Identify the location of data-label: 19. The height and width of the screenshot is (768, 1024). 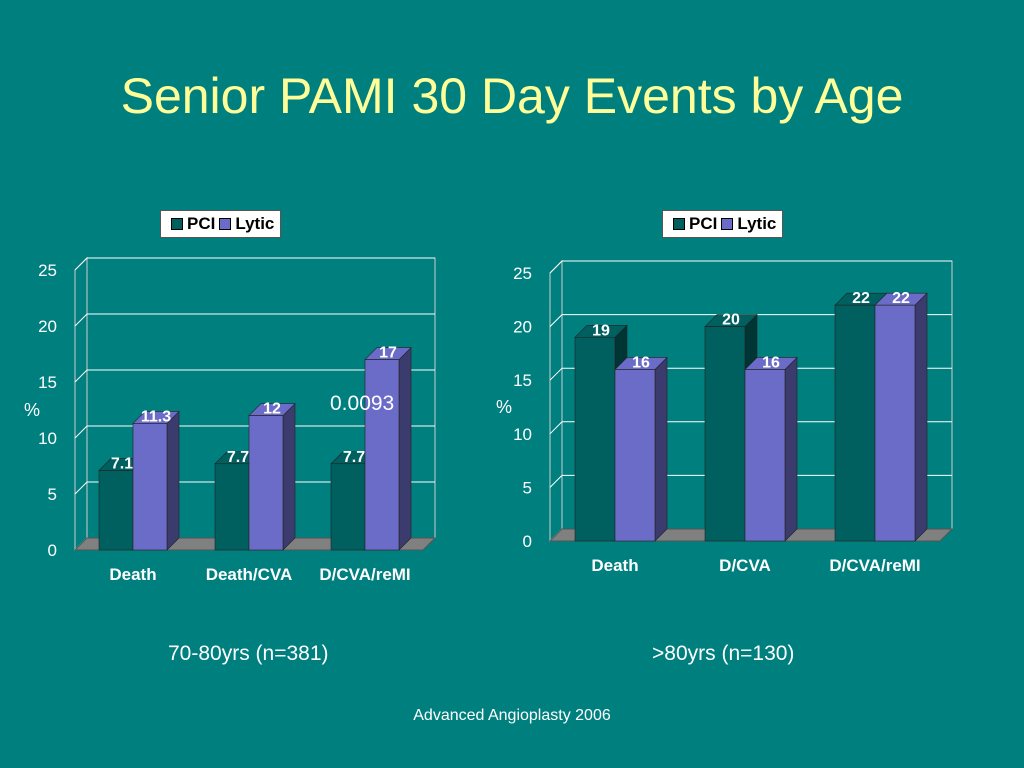
(601, 330).